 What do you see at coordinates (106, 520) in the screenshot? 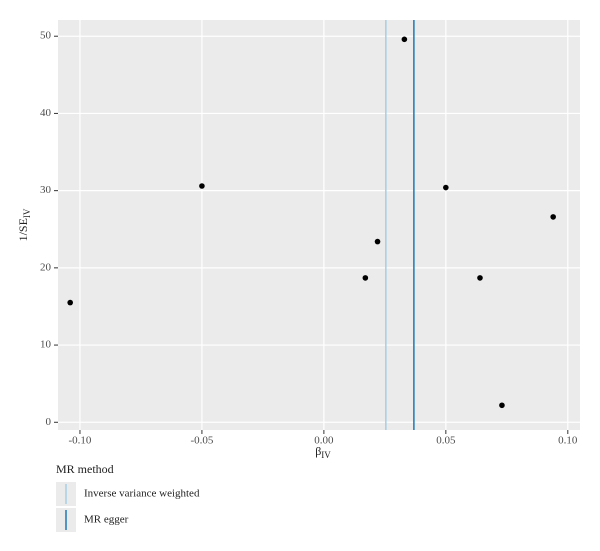
I see `legend-label: MR egger` at bounding box center [106, 520].